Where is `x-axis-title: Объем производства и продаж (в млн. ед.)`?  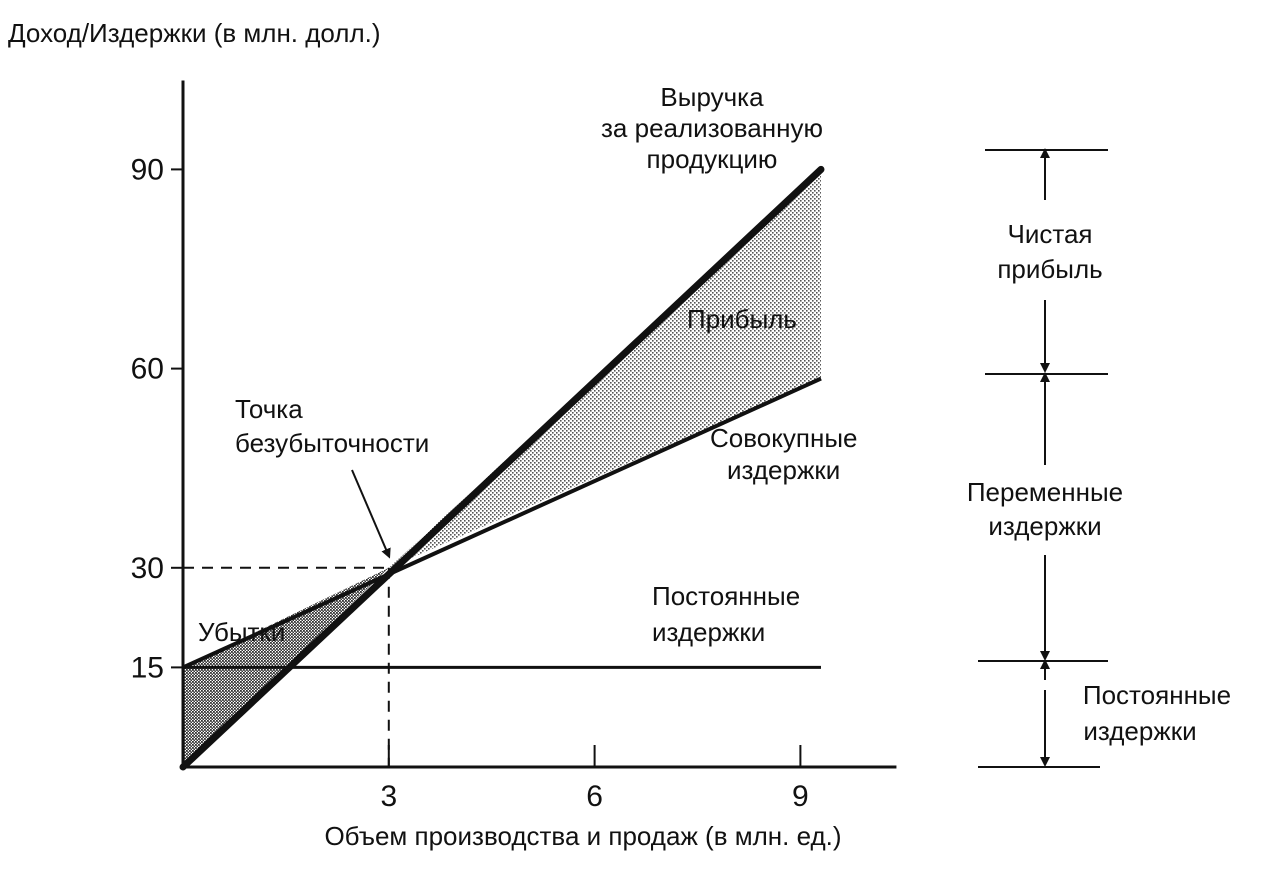
x-axis-title: Объем производства и продаж (в млн. ед.) is located at coordinates (582, 836).